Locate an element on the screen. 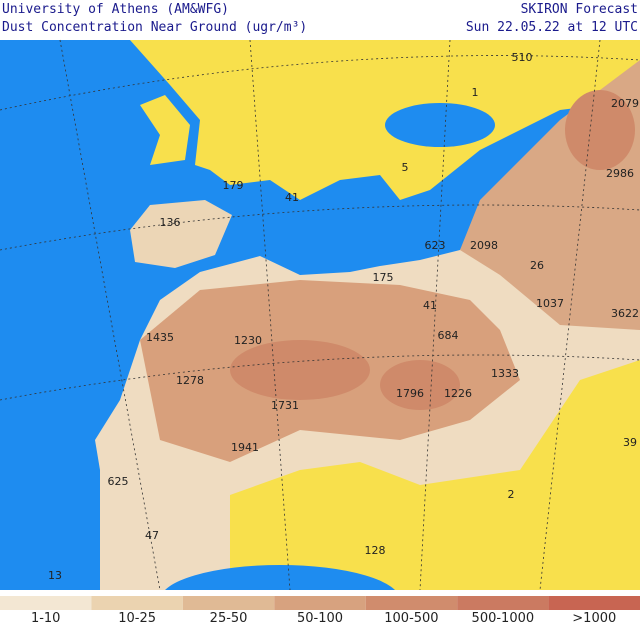  map-label: 1230 is located at coordinates (248, 340).